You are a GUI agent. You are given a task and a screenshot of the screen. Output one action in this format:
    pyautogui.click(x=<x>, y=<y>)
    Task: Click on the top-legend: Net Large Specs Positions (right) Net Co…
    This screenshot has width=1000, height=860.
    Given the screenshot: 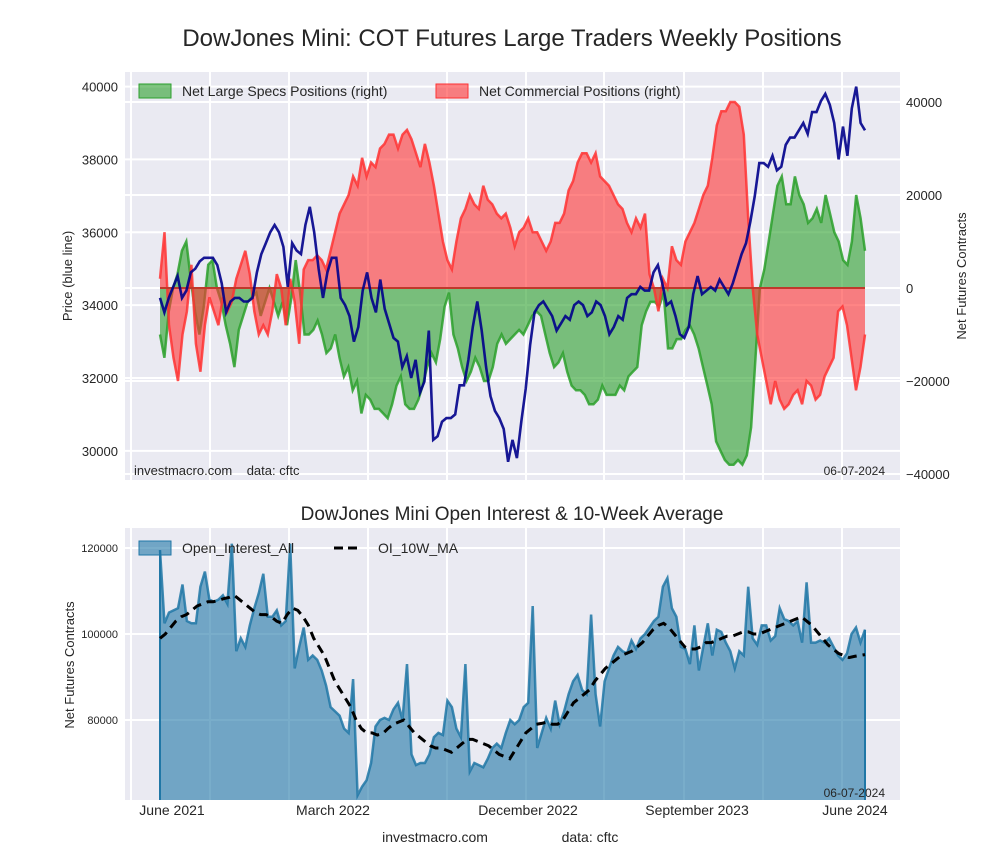 What is the action you would take?
    pyautogui.click(x=409, y=91)
    